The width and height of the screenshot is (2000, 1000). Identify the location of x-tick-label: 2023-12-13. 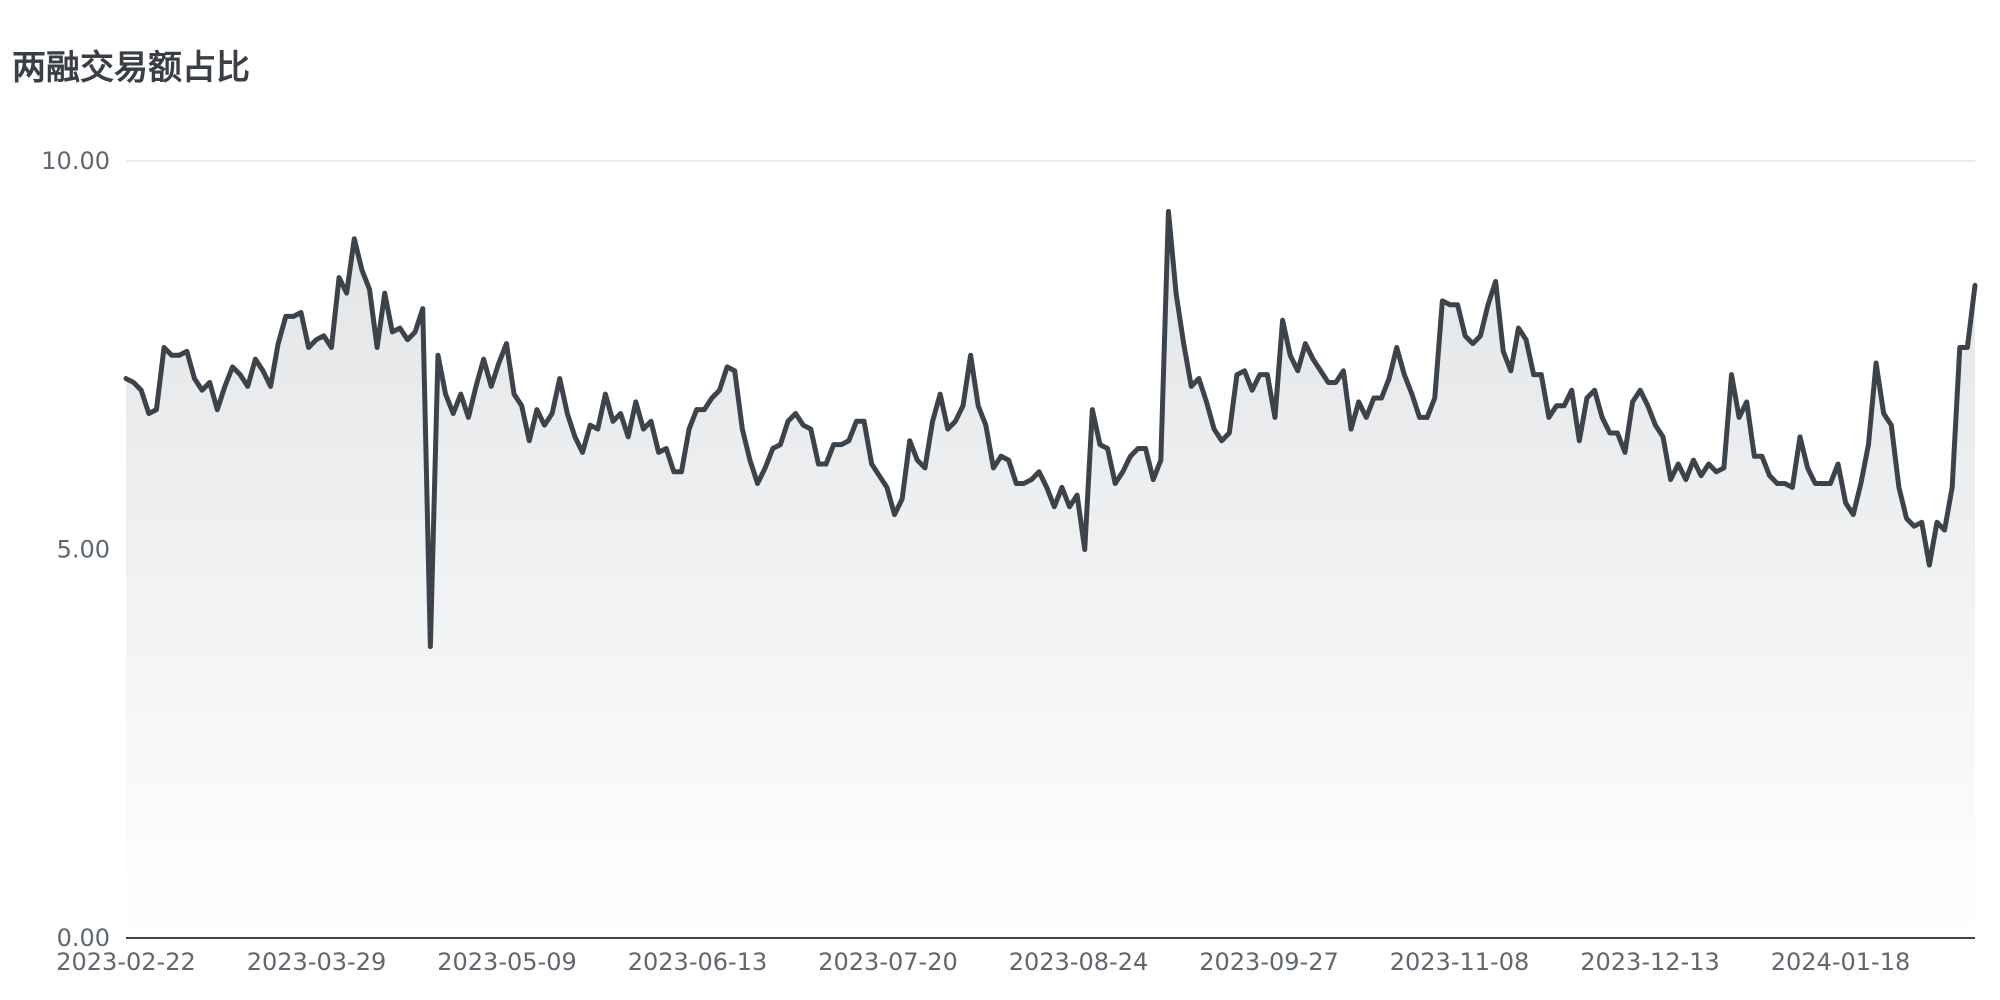
(1649, 962).